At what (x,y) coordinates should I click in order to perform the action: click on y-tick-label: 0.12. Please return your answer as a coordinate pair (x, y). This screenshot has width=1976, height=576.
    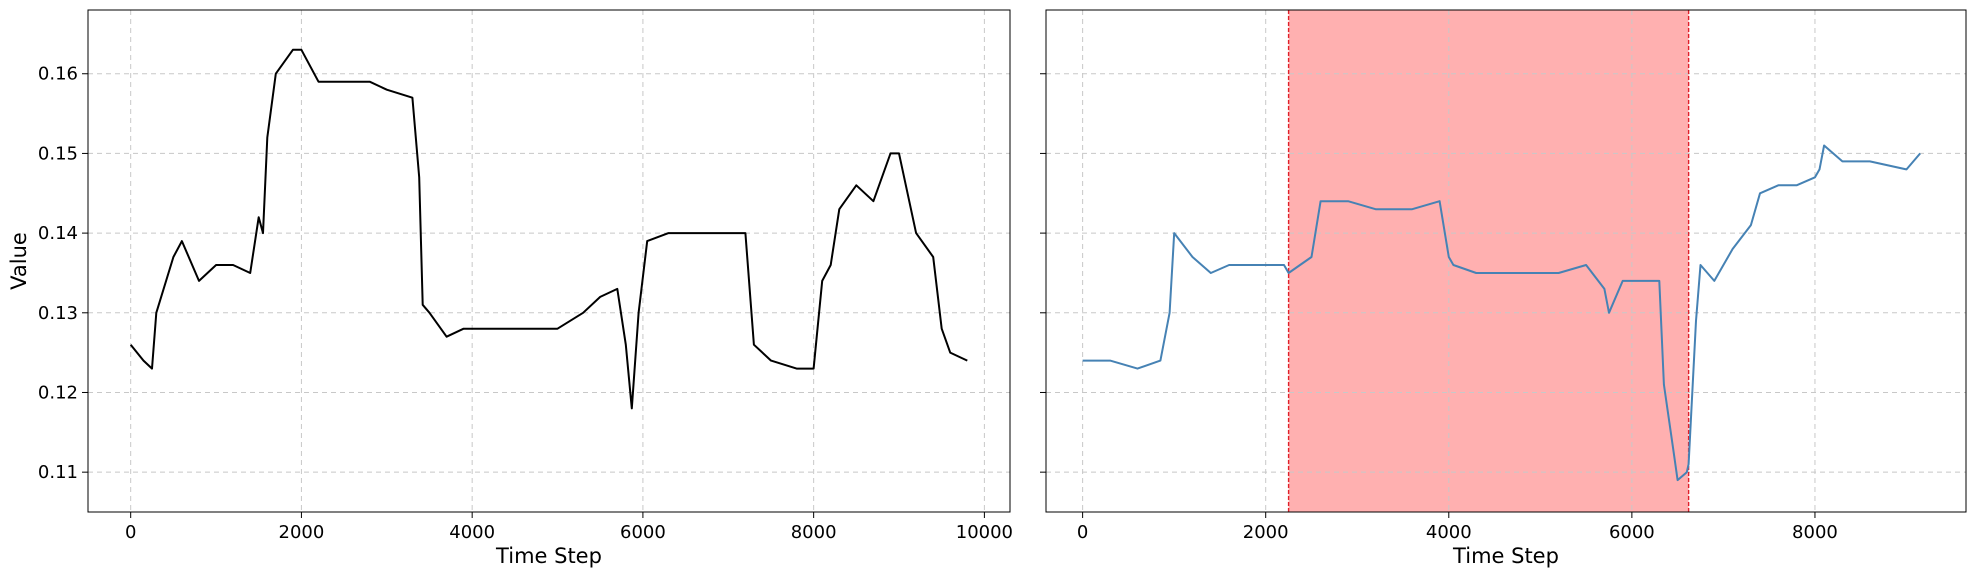
    Looking at the image, I should click on (58, 392).